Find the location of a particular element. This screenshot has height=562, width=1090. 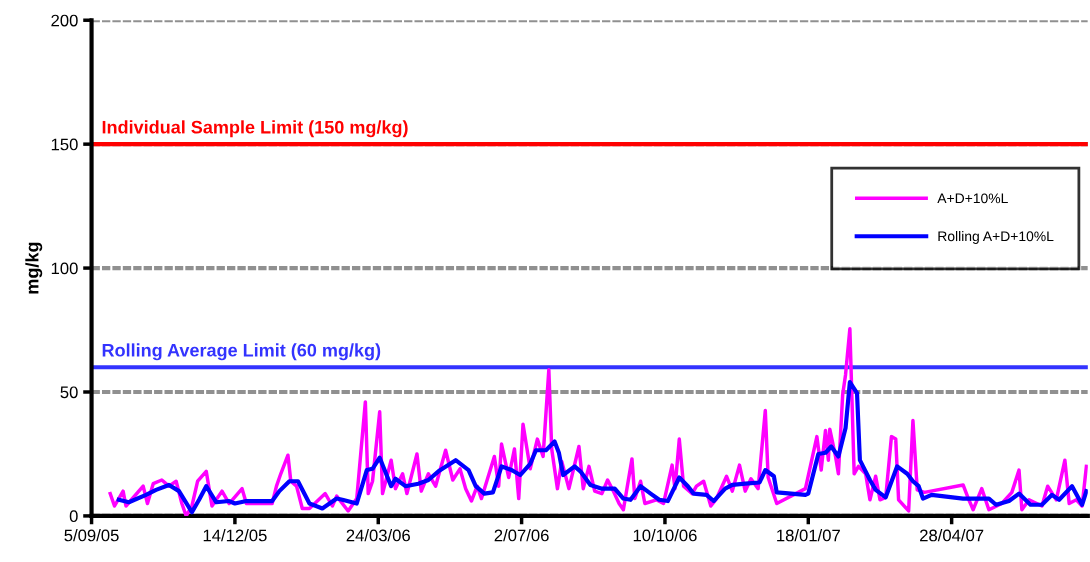

x-tick-label: 28/04/07 is located at coordinates (952, 535).